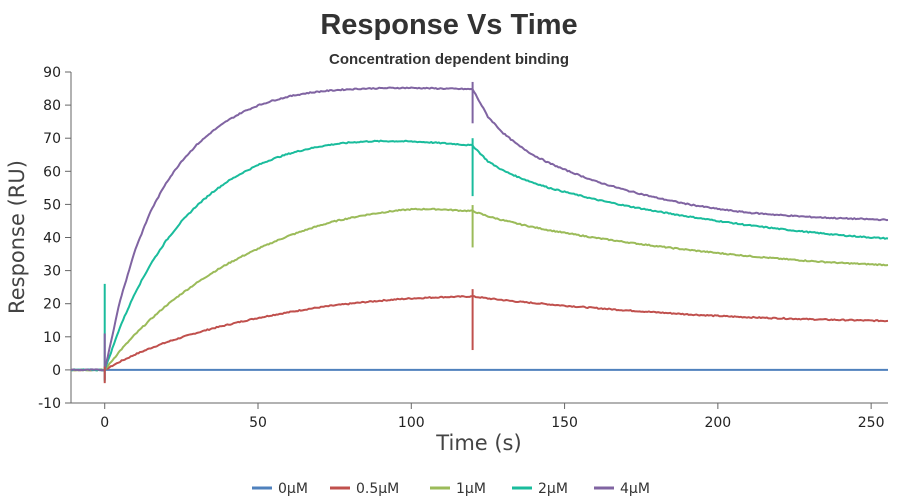 Image resolution: width=898 pixels, height=500 pixels. I want to click on y-tick-label: 40, so click(52, 239).